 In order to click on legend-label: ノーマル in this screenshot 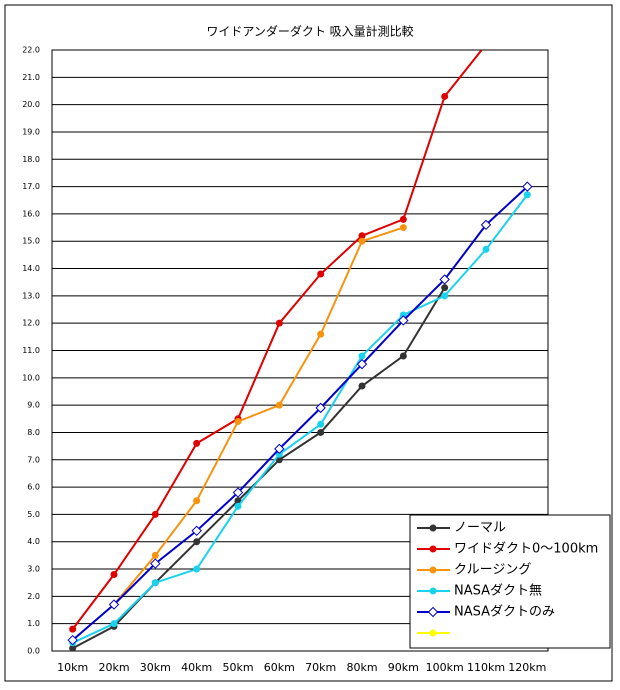, I will do `click(480, 528)`.